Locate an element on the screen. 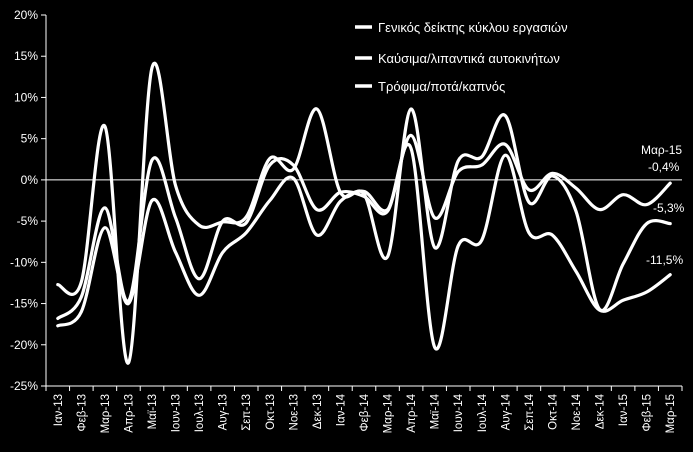 This screenshot has height=452, width=693. x-tick-label: Μαϊ-14 is located at coordinates (436, 411).